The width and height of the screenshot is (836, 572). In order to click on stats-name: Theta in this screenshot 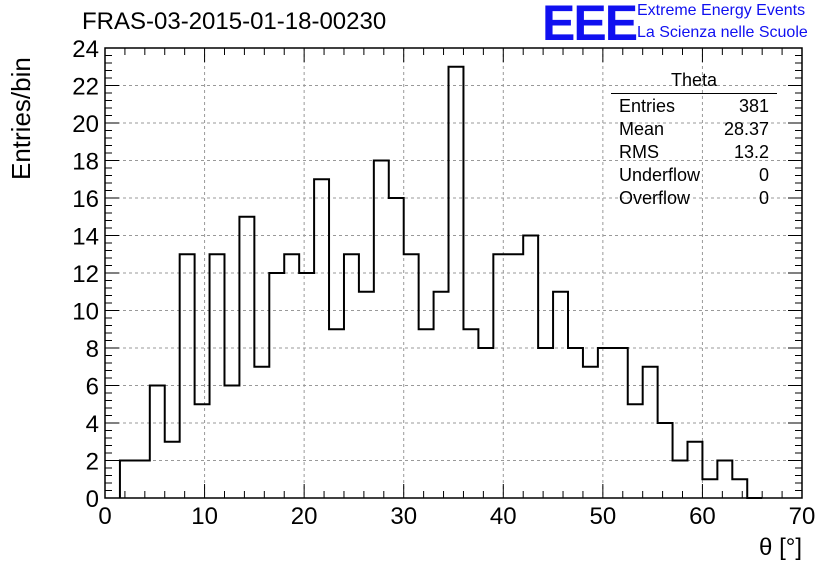, I will do `click(694, 82)`.